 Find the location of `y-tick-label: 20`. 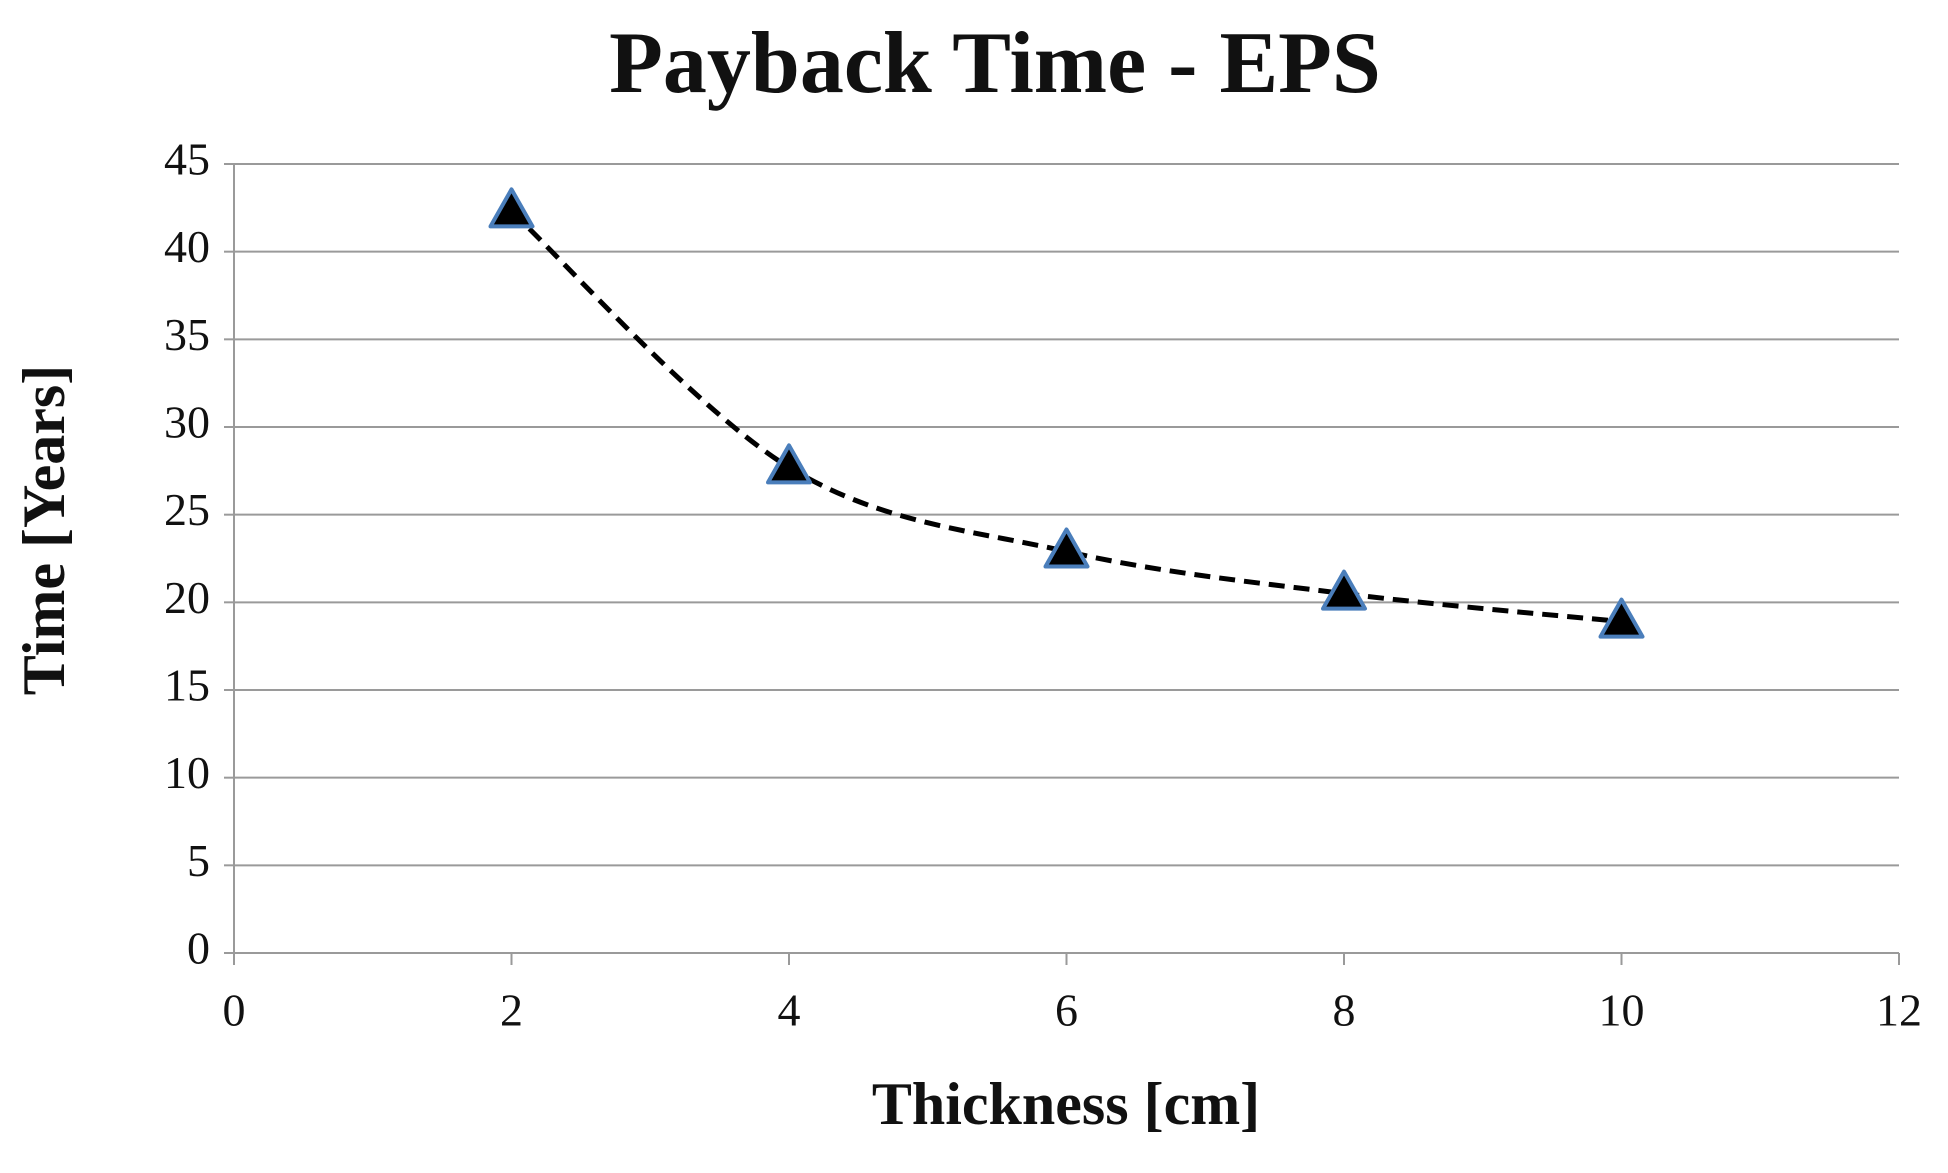

y-tick-label: 20 is located at coordinates (187, 597).